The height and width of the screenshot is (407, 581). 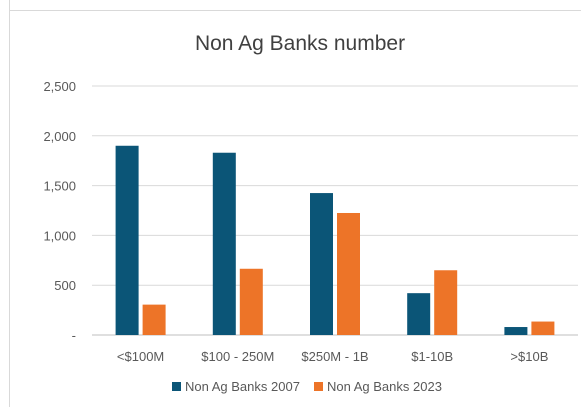 I want to click on chart-top-border, so click(x=295, y=10).